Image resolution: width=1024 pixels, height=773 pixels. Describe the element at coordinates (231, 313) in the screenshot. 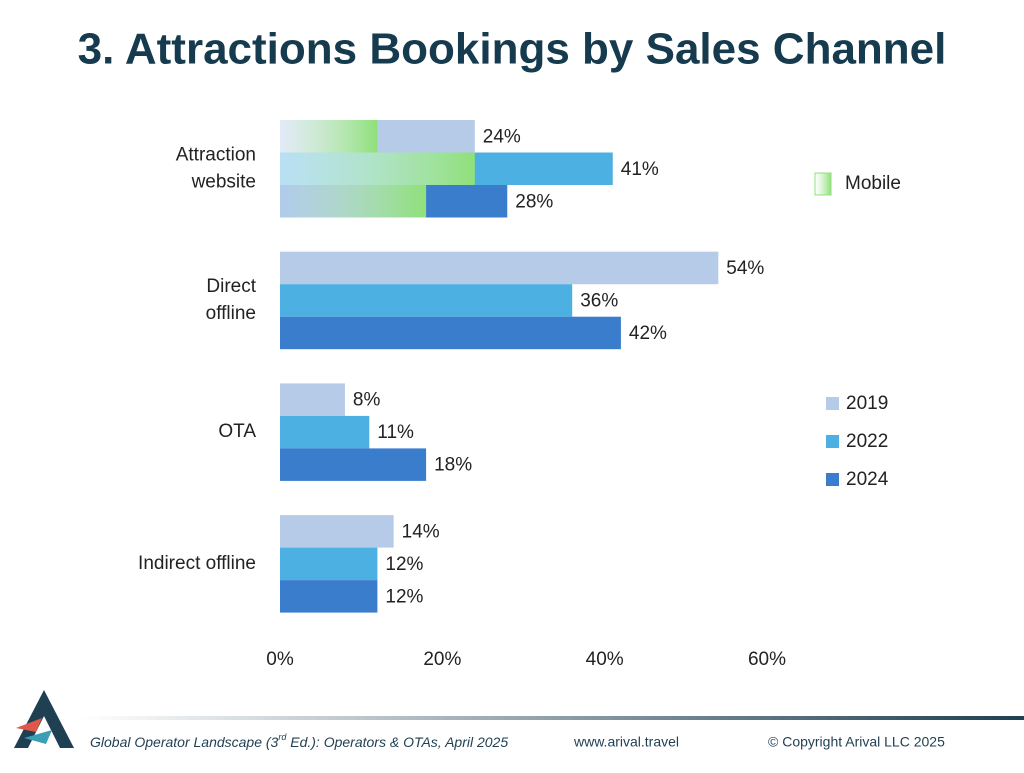

I see `category-label: offline` at that location.